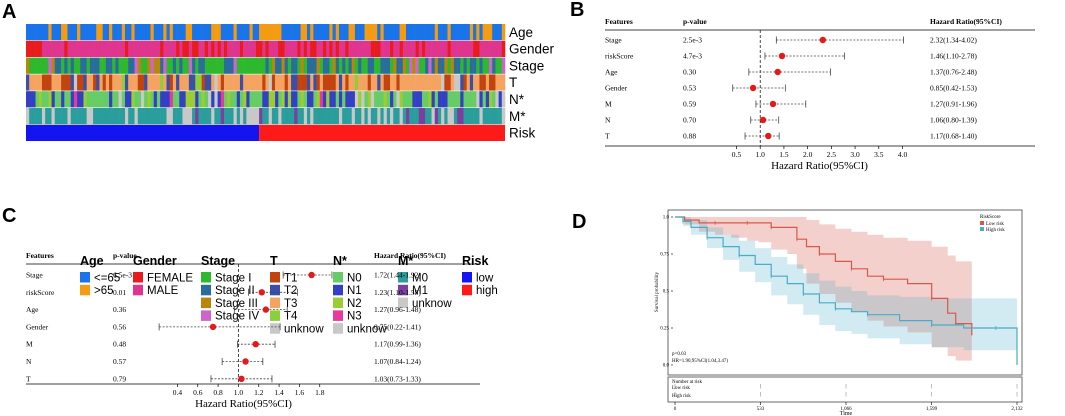  I want to click on forest-feature: N, so click(29, 361).